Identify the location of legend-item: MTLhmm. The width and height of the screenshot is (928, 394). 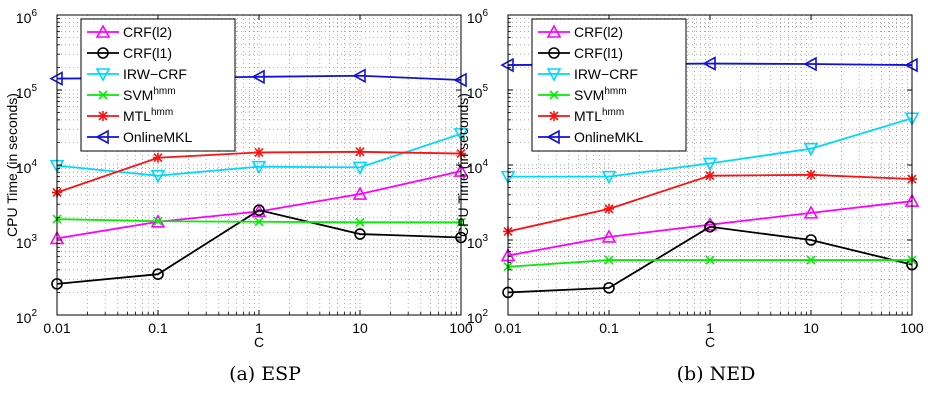
(581, 115).